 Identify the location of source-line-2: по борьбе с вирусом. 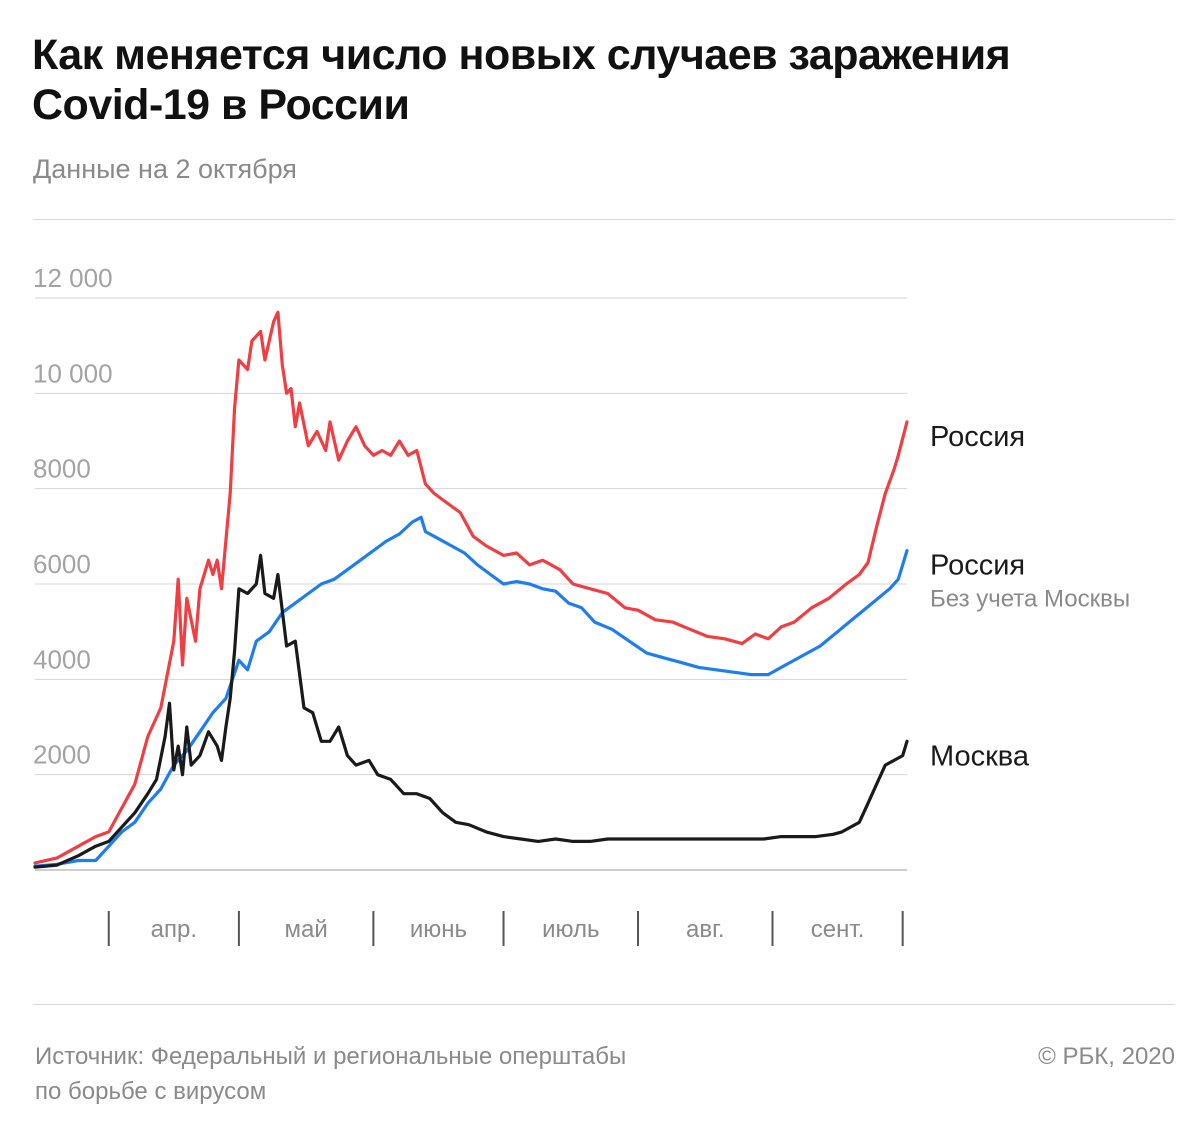
(151, 1091).